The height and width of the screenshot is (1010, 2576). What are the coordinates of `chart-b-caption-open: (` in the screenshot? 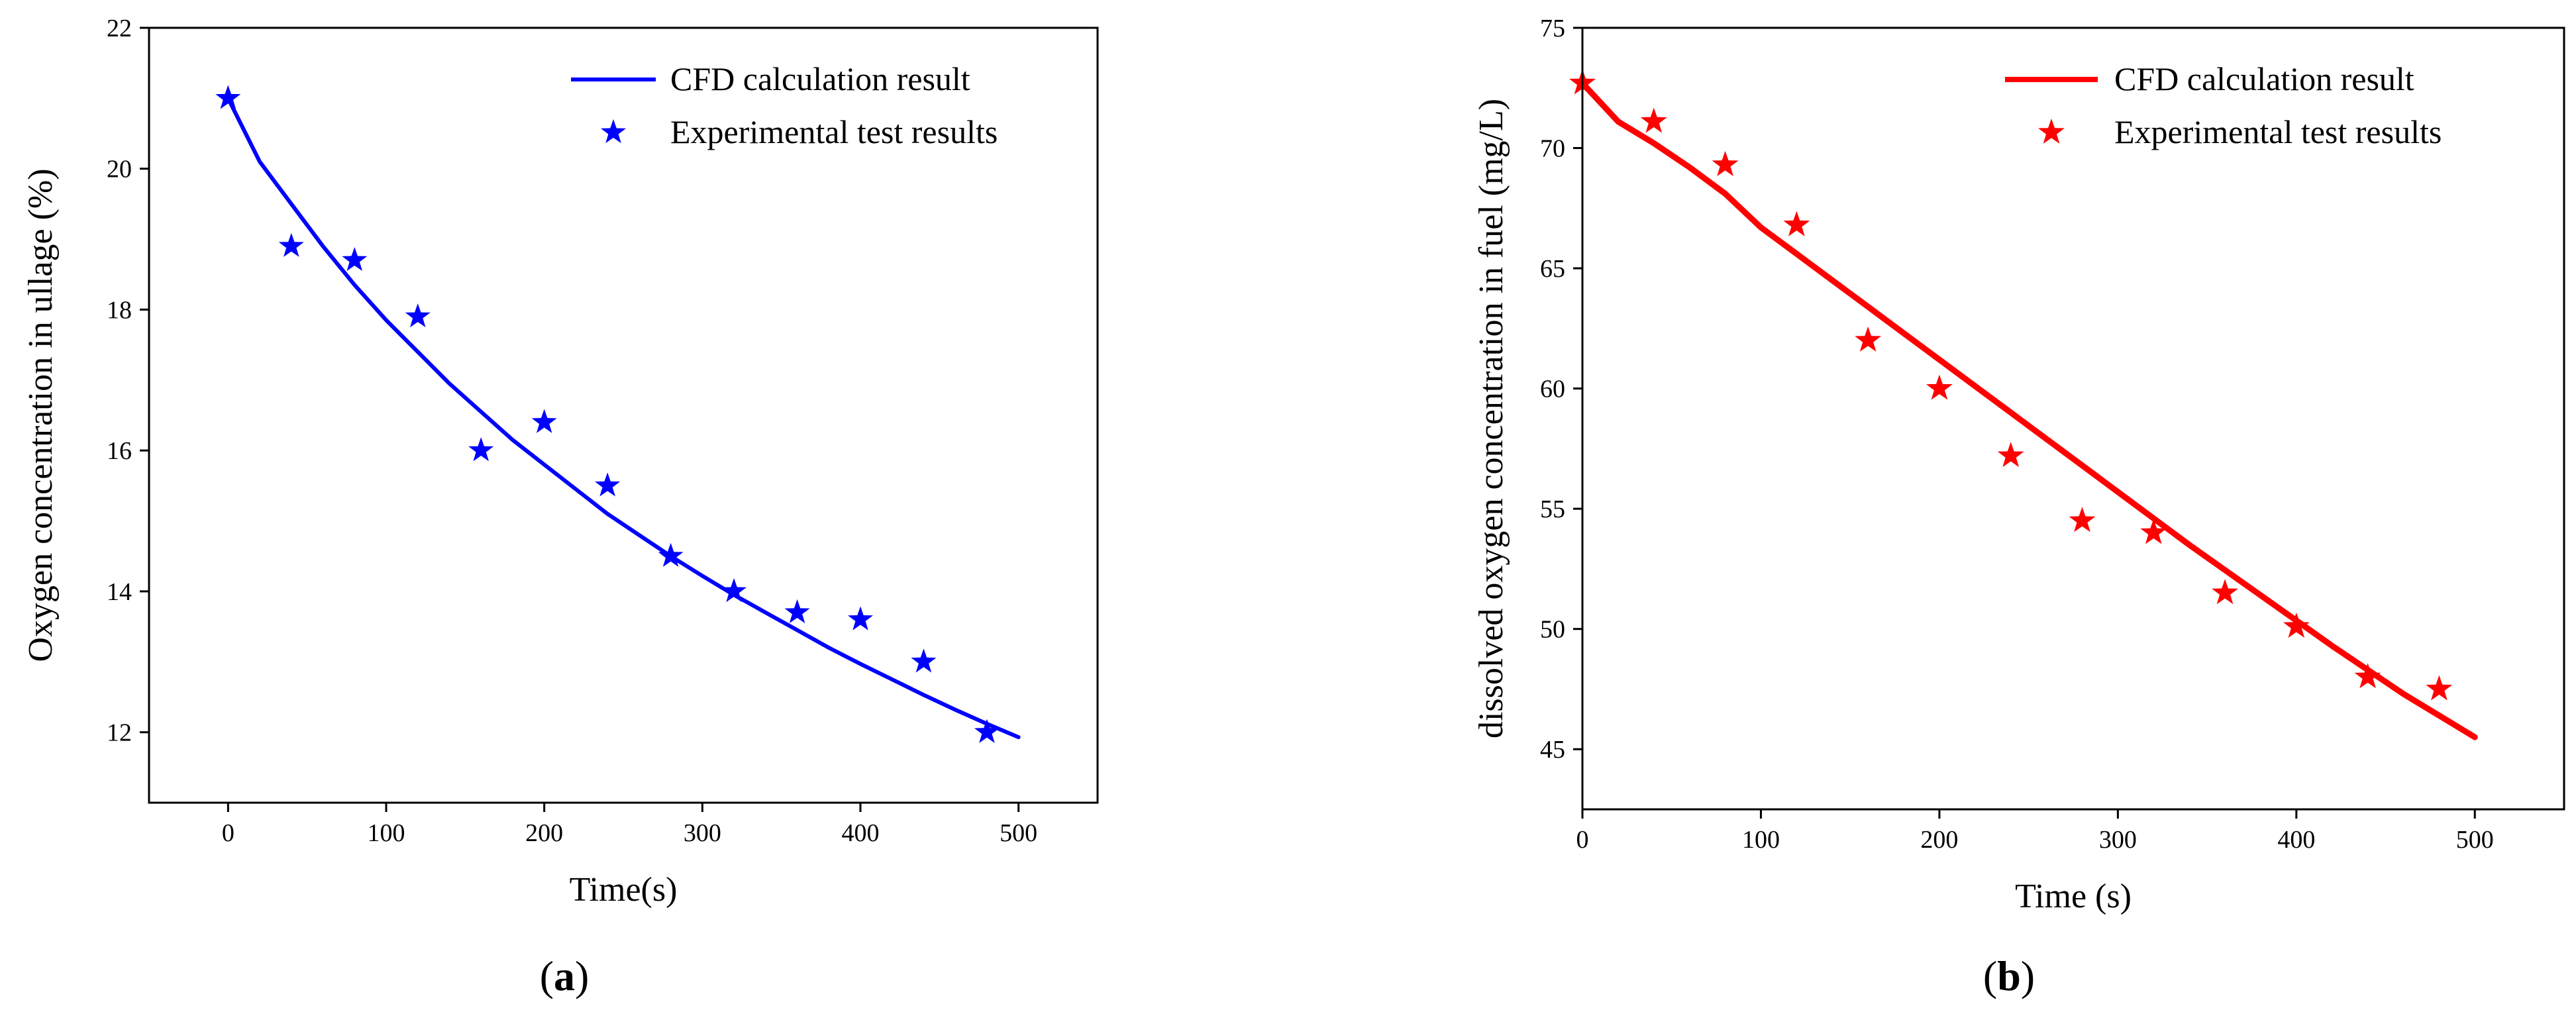 It's located at (1990, 975).